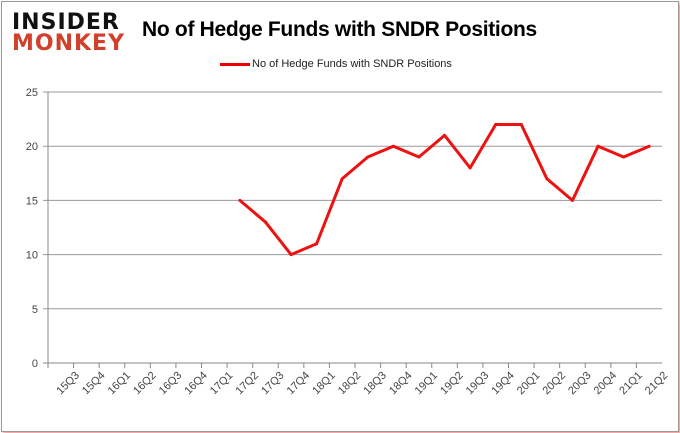 This screenshot has height=433, width=680. What do you see at coordinates (401, 384) in the screenshot?
I see `x-tick-label: 18Q4` at bounding box center [401, 384].